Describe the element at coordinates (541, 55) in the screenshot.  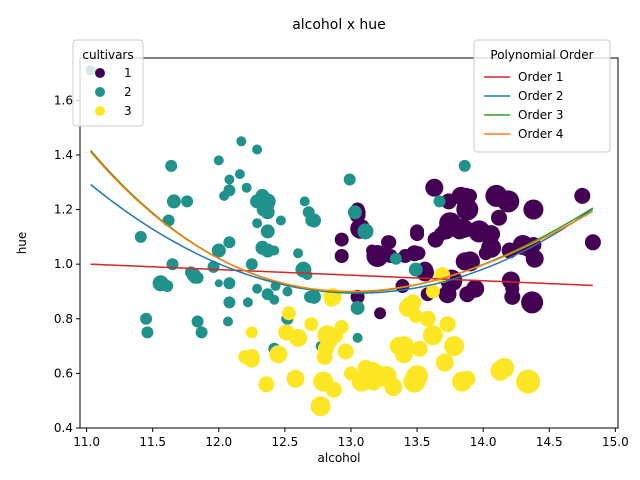
I see `legend-poly-title: Polynomial Order` at that location.